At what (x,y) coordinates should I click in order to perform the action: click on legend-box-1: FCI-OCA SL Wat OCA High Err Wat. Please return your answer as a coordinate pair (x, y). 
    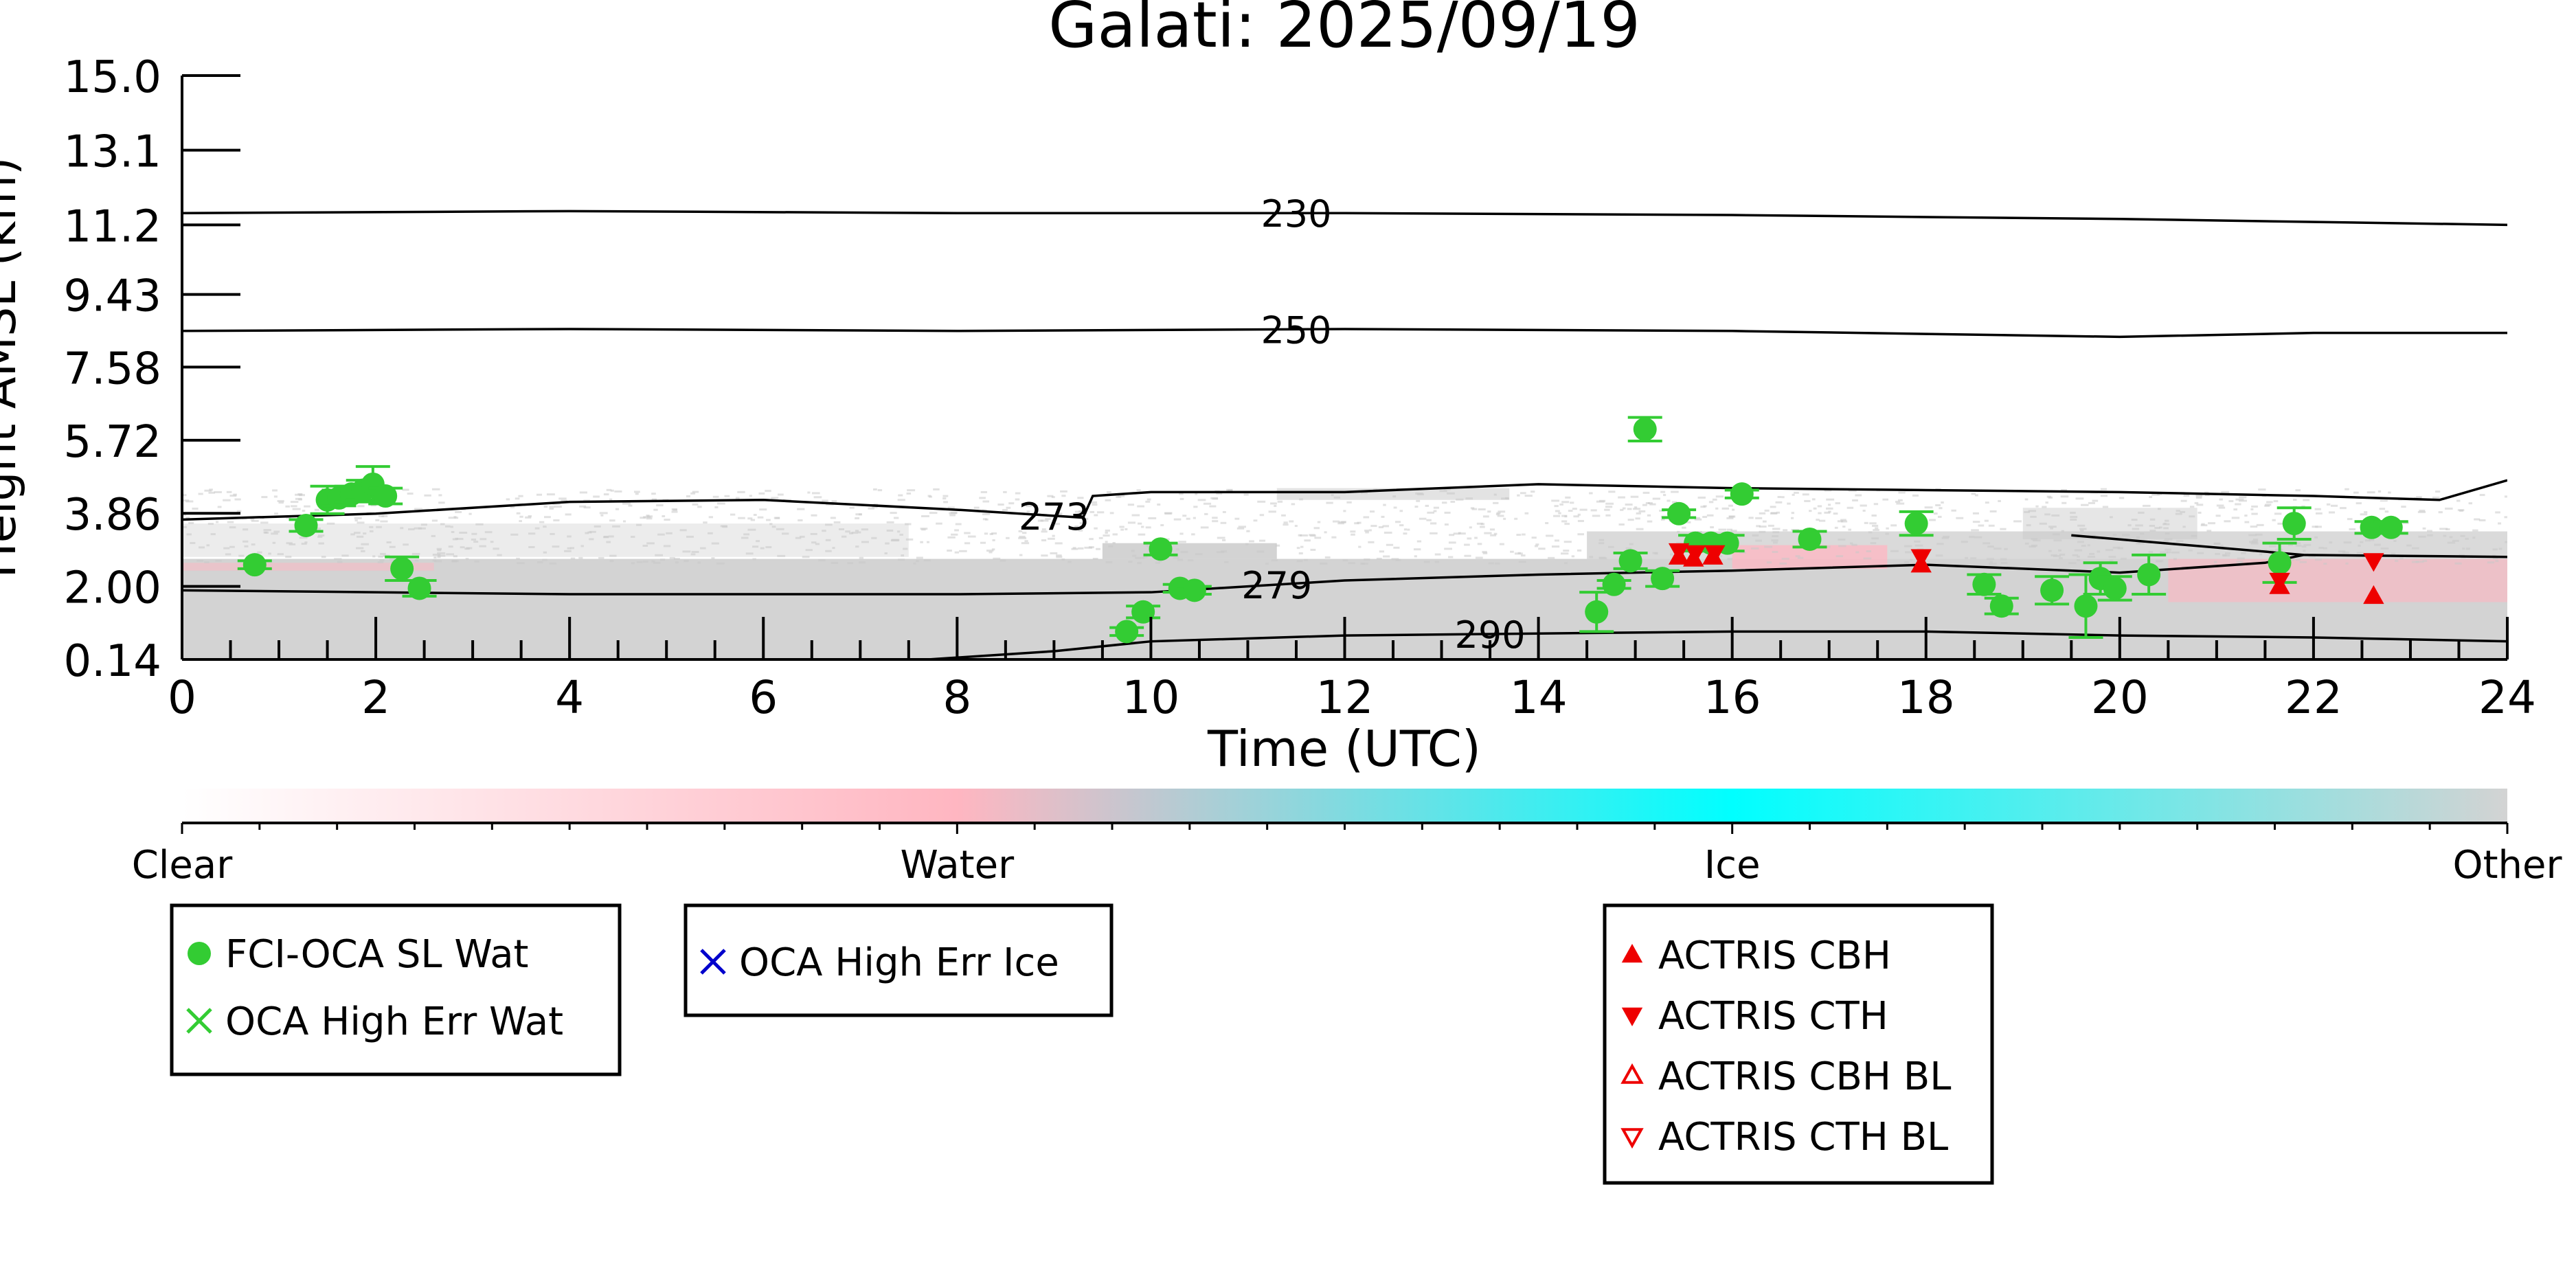
    Looking at the image, I should click on (396, 989).